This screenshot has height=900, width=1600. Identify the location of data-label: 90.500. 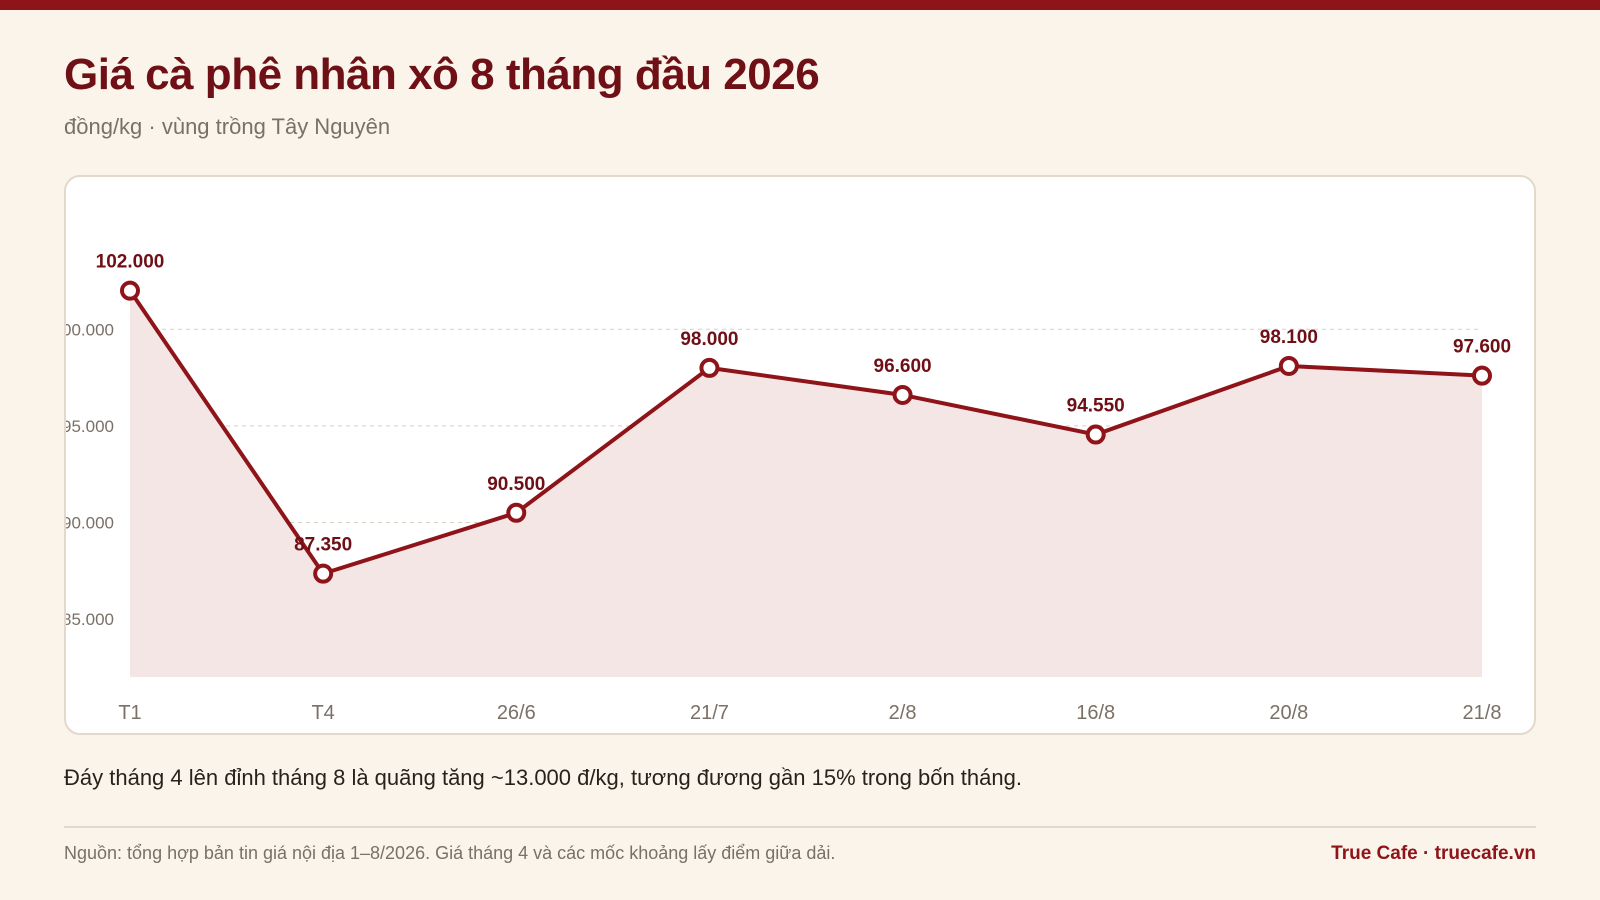
(516, 484).